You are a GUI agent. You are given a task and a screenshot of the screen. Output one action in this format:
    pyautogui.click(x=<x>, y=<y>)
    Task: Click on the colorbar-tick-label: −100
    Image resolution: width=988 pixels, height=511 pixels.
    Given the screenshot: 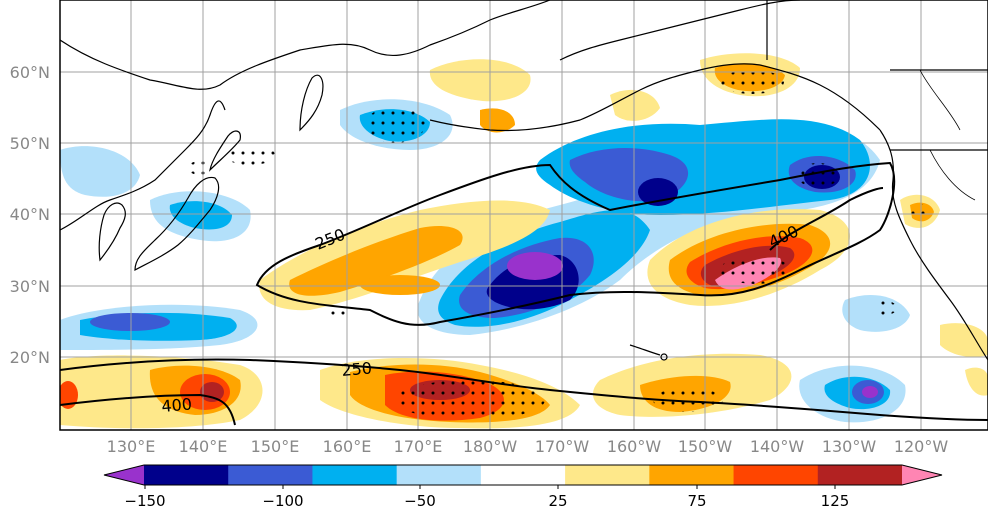 What is the action you would take?
    pyautogui.click(x=282, y=501)
    